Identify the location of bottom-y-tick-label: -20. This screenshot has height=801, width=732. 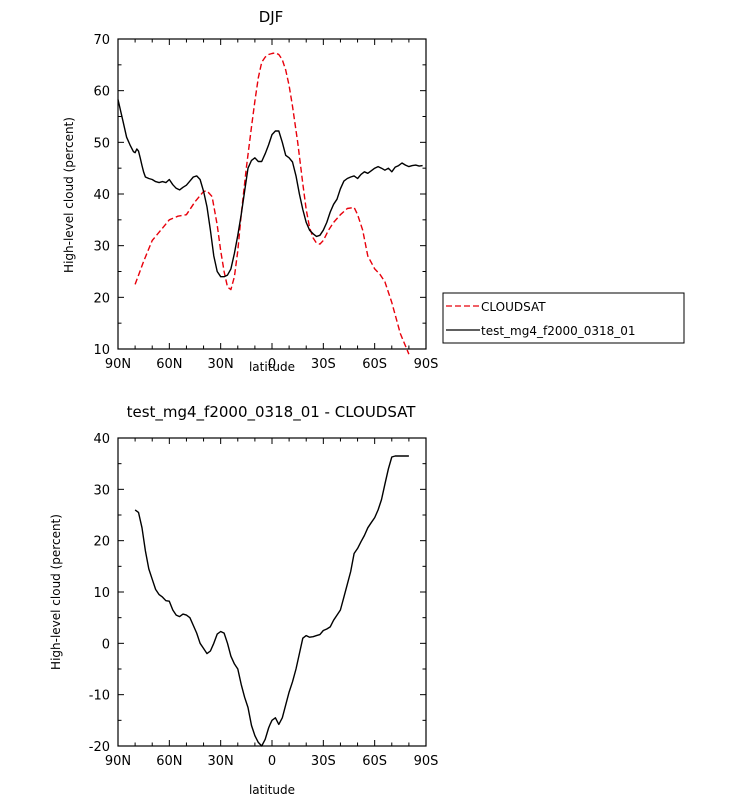
(99, 747).